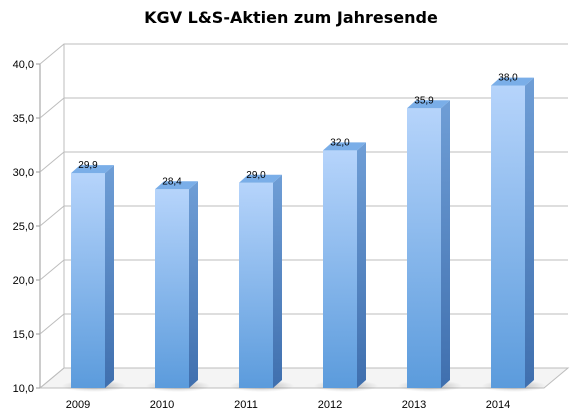 This screenshot has width=582, height=415. Describe the element at coordinates (23, 389) in the screenshot. I see `y-tick-label: 10,0` at that location.